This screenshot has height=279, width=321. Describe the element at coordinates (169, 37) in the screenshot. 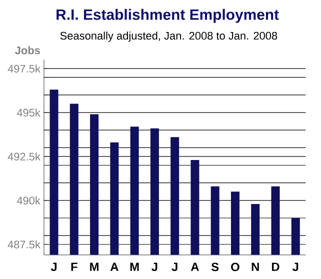

I see `chart-subtitle: Seasonally adjusted, Jan. 2008 to Jan. 2008` at that location.